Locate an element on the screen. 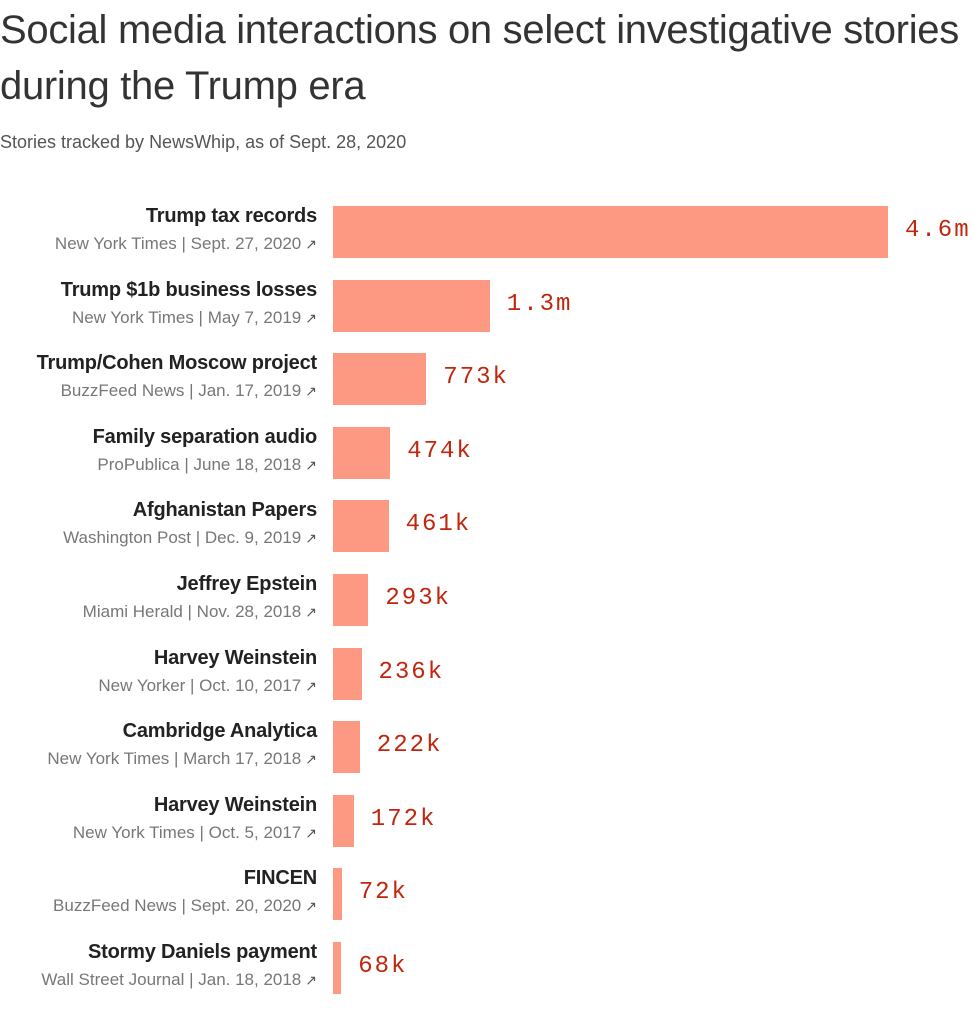  story-source-link: ProPublica | June 18, 2018 ↗ is located at coordinates (205, 465).